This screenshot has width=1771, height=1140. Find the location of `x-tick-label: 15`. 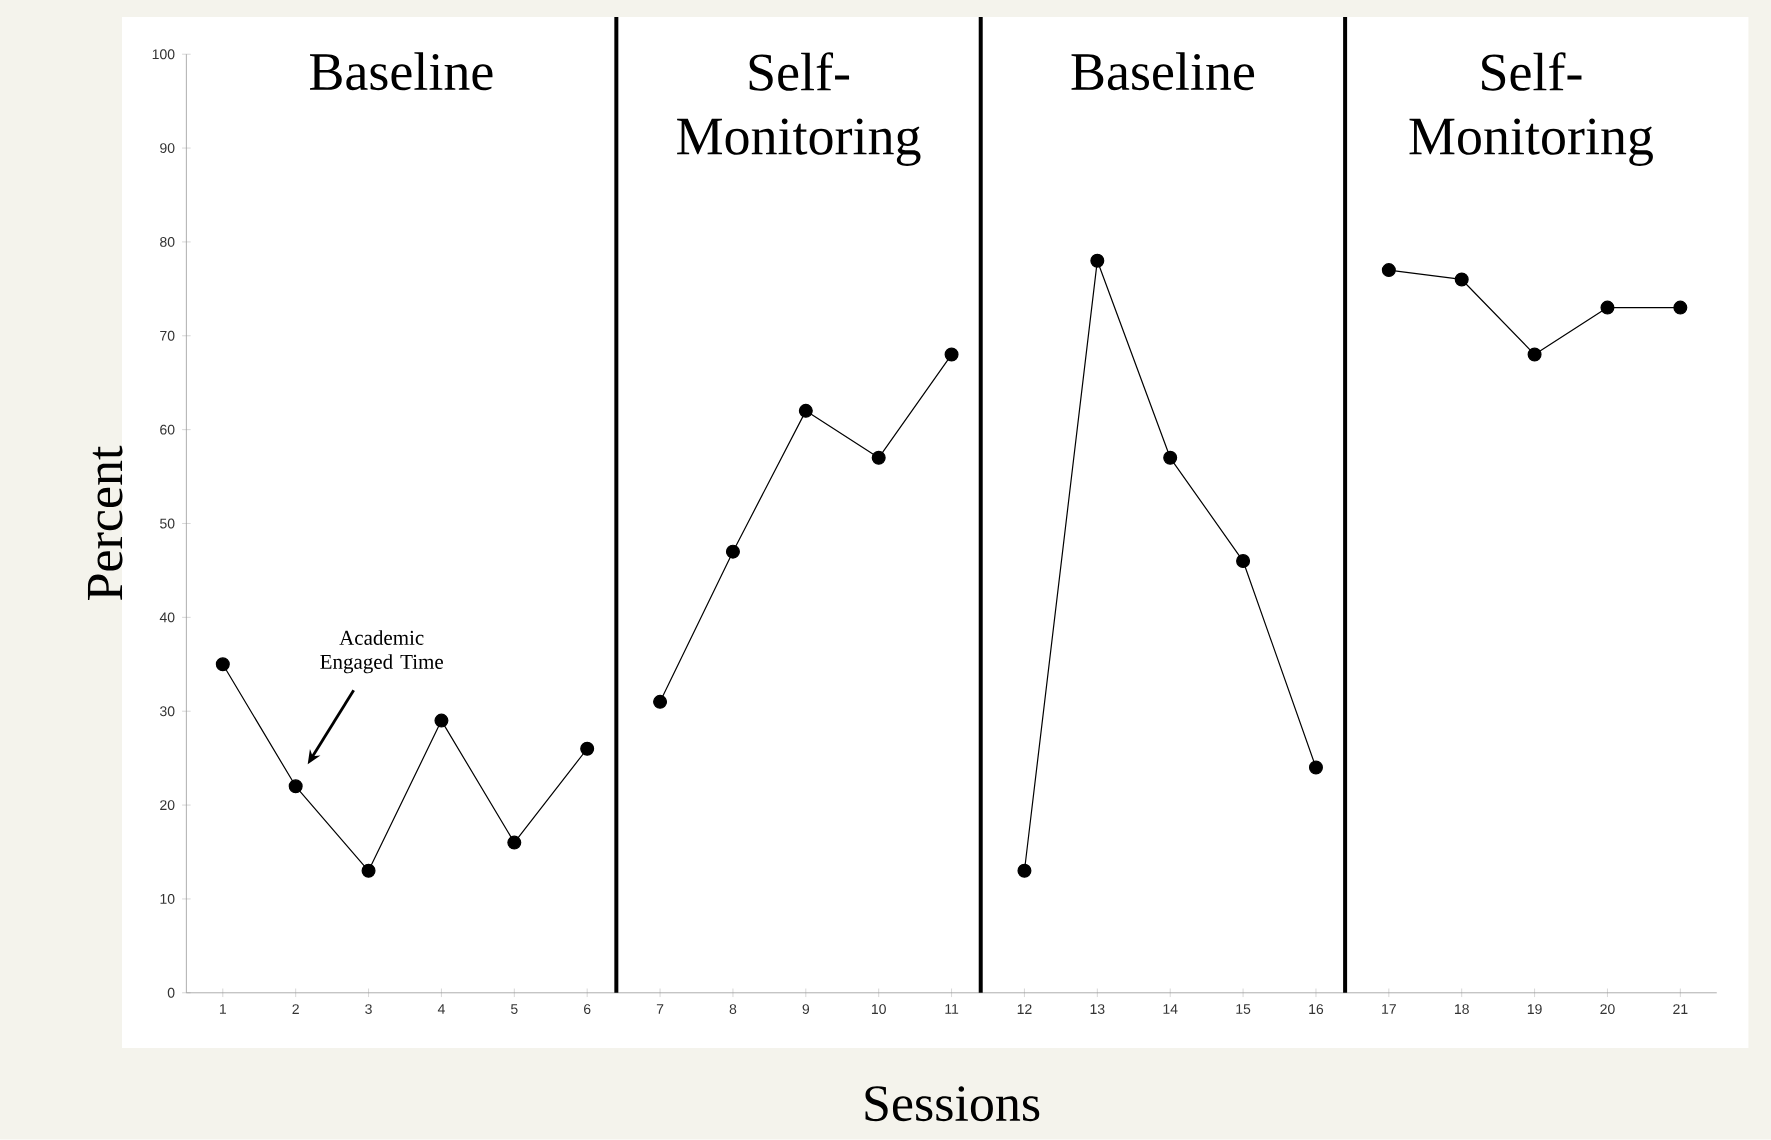

x-tick-label: 15 is located at coordinates (1243, 1009).